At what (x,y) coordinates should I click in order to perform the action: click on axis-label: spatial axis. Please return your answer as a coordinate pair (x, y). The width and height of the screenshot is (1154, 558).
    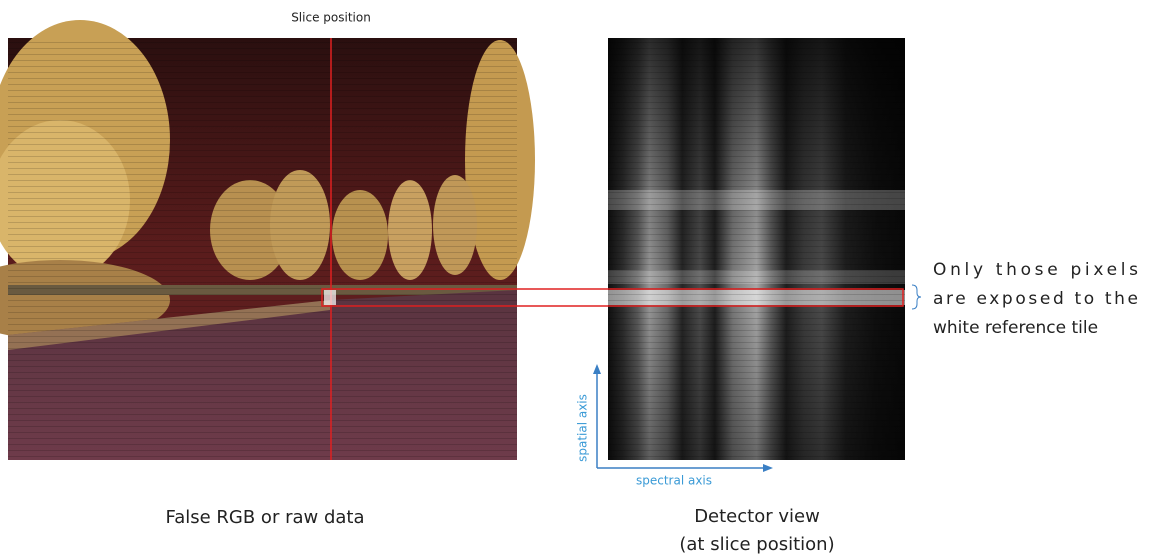
    Looking at the image, I should click on (583, 428).